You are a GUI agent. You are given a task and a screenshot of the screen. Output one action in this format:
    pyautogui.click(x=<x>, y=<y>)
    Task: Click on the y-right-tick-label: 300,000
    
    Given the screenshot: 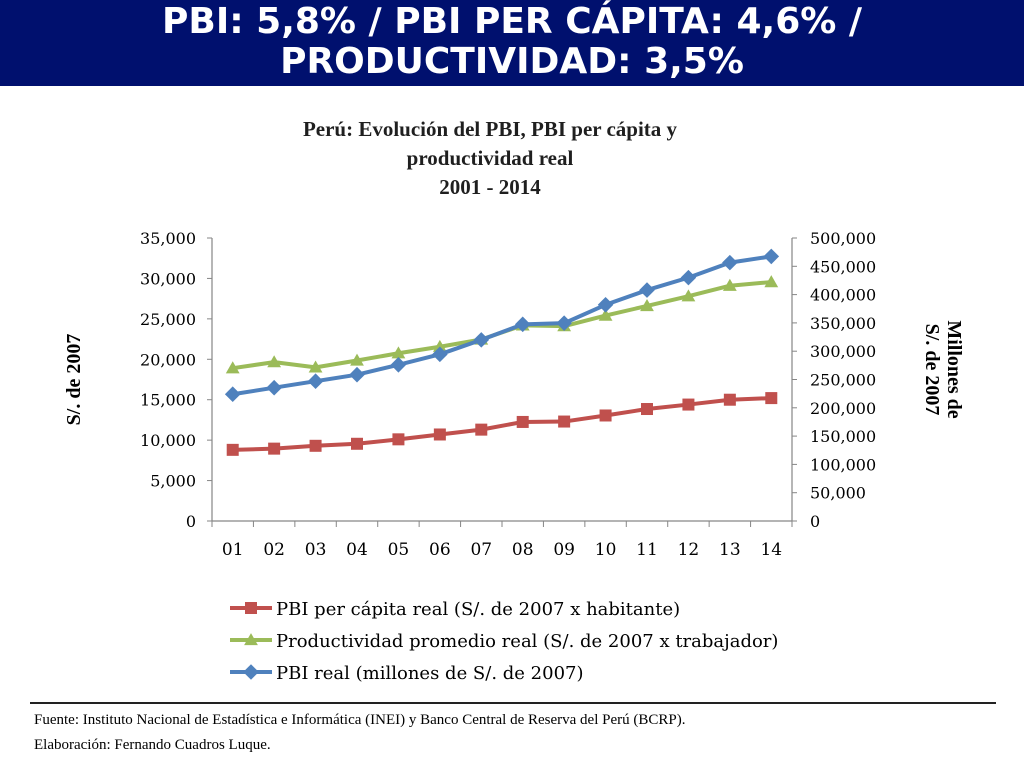 What is the action you would take?
    pyautogui.click(x=843, y=351)
    